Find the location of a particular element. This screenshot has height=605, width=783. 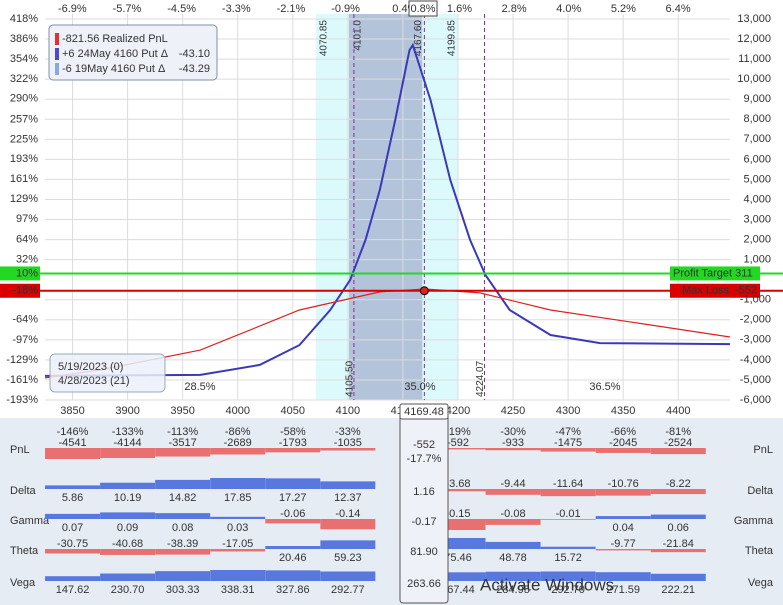

y-tick-label: 5,000 is located at coordinates (757, 179).